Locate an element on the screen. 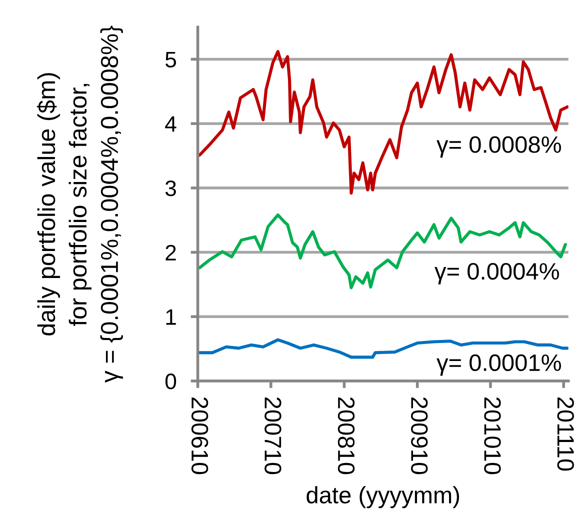 The image size is (580, 531). x-axis-title: date (yyyymm) is located at coordinates (383, 497).